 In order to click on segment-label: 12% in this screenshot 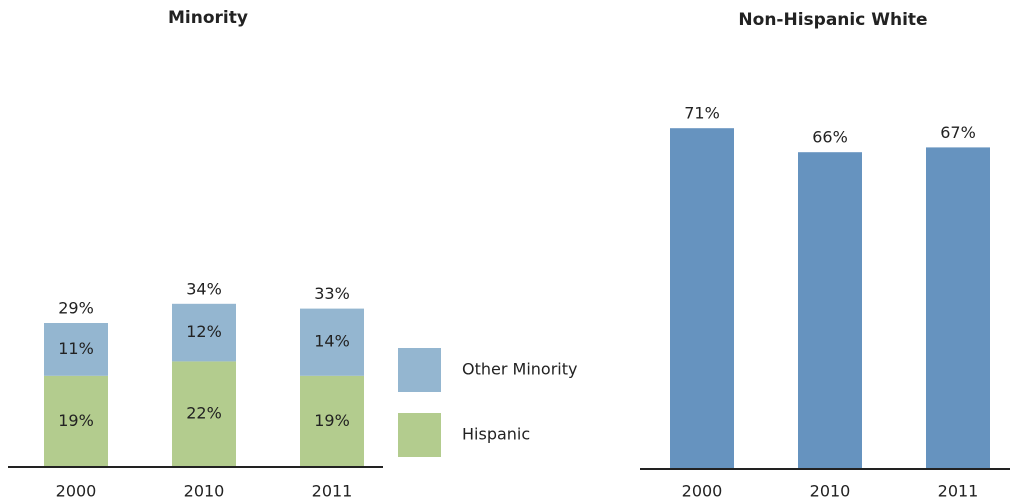, I will do `click(204, 331)`.